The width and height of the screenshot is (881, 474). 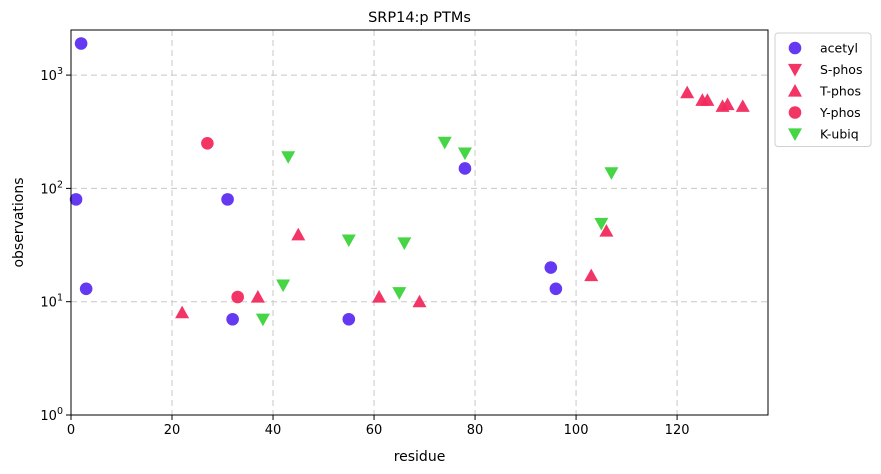 What do you see at coordinates (795, 134) in the screenshot?
I see `legend-marker-K-ubiq` at bounding box center [795, 134].